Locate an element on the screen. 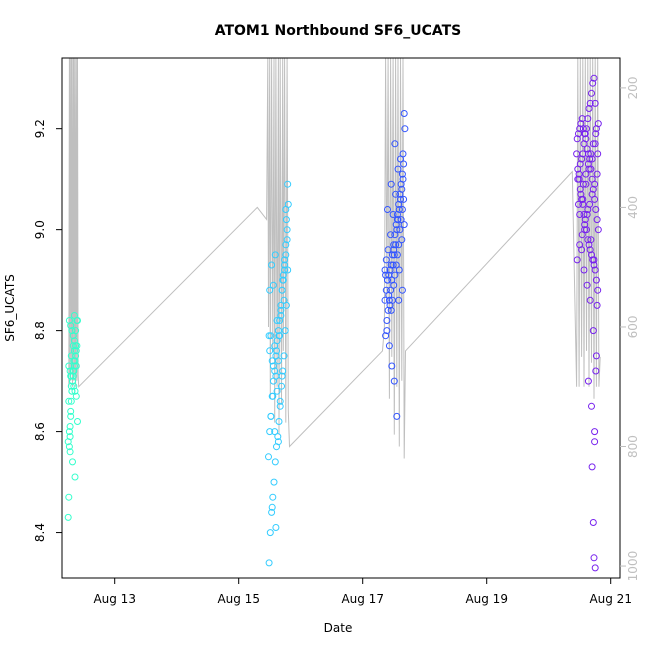 This screenshot has width=650, height=650. x-tick-label: Aug 13 is located at coordinates (114, 599).